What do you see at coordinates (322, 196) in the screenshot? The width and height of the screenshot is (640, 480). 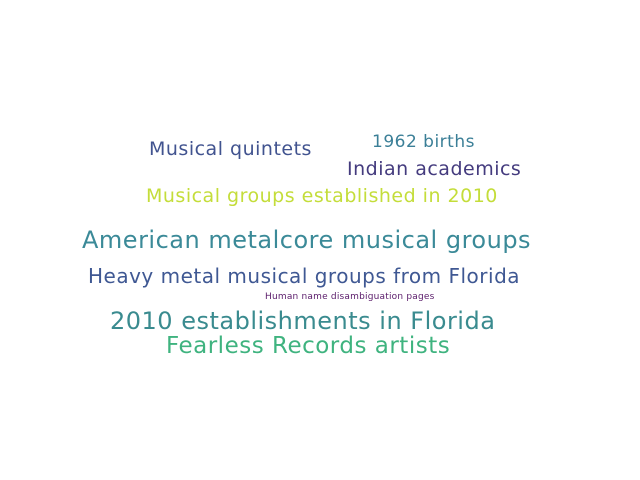 I see `word-musical-groups-established-in-2010: Musical groups established in 2010` at bounding box center [322, 196].